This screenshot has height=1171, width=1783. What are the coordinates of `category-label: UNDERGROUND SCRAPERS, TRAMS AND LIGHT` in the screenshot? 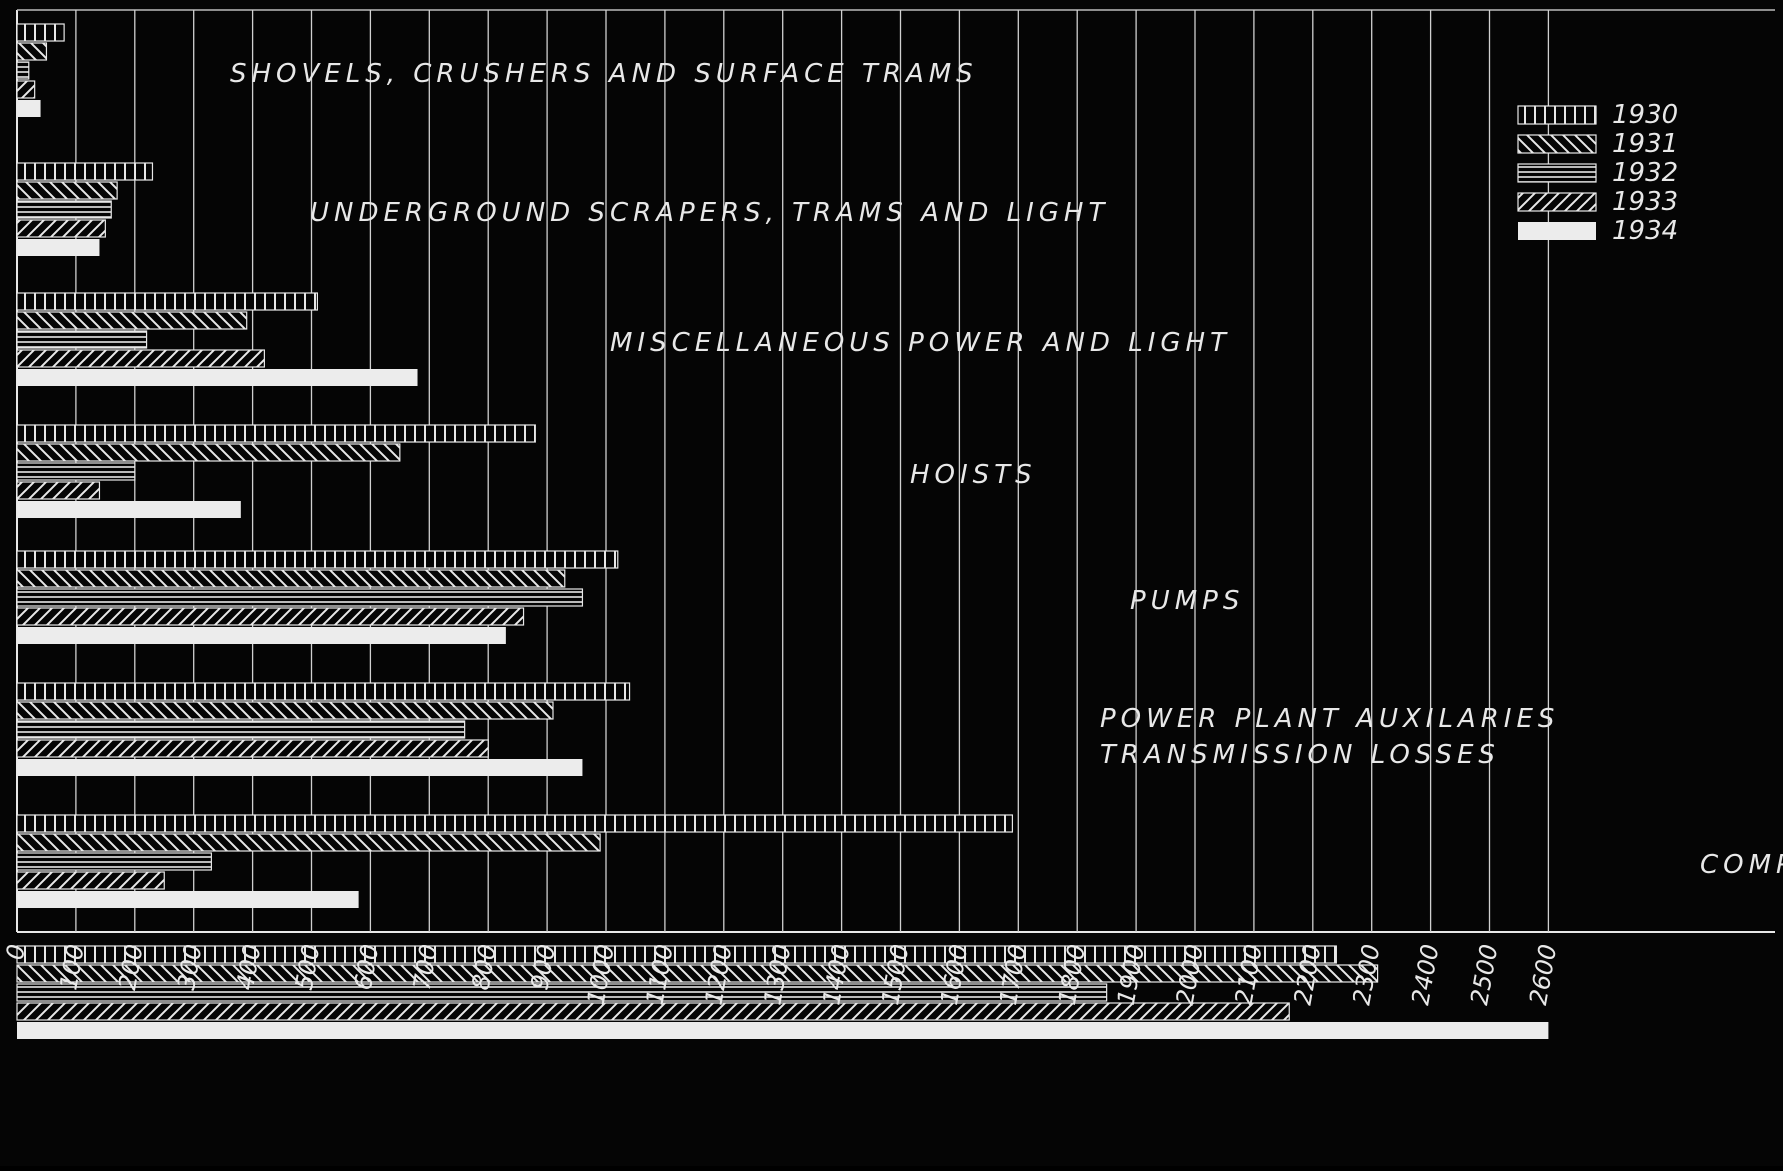 It's located at (709, 213).